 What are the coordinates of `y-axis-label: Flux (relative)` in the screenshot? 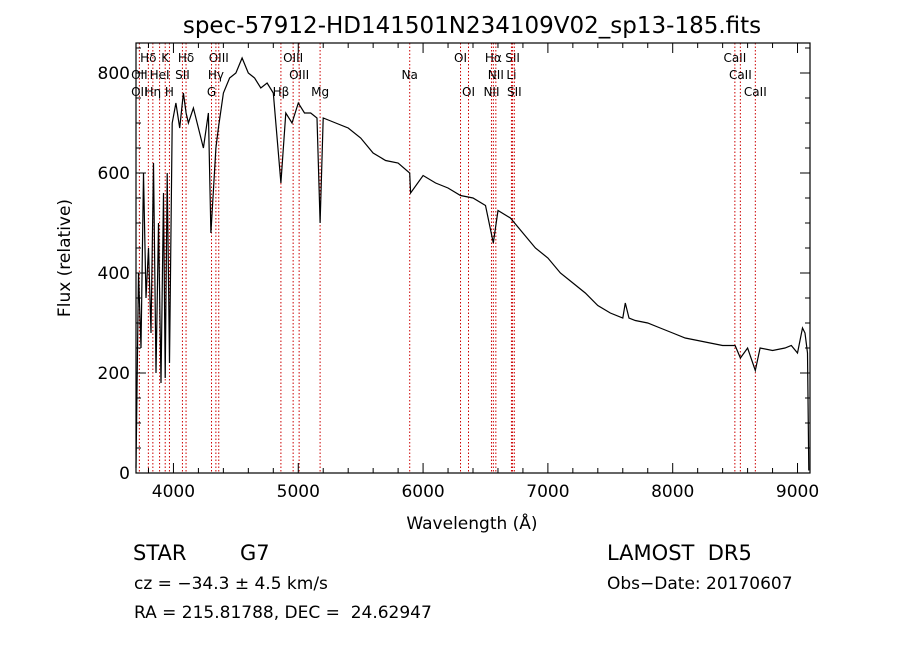 It's located at (65, 258).